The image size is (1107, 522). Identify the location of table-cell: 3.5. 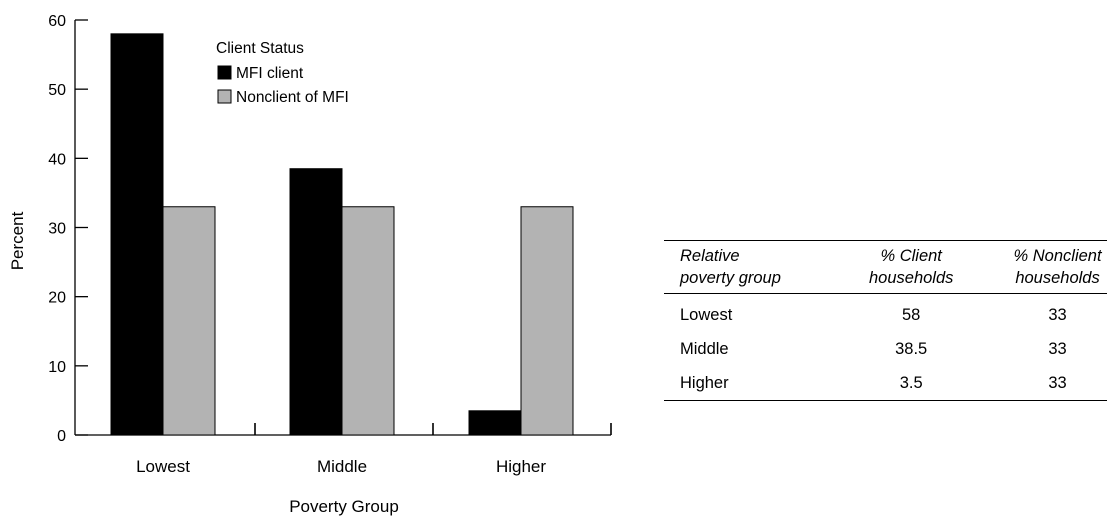
(903, 383).